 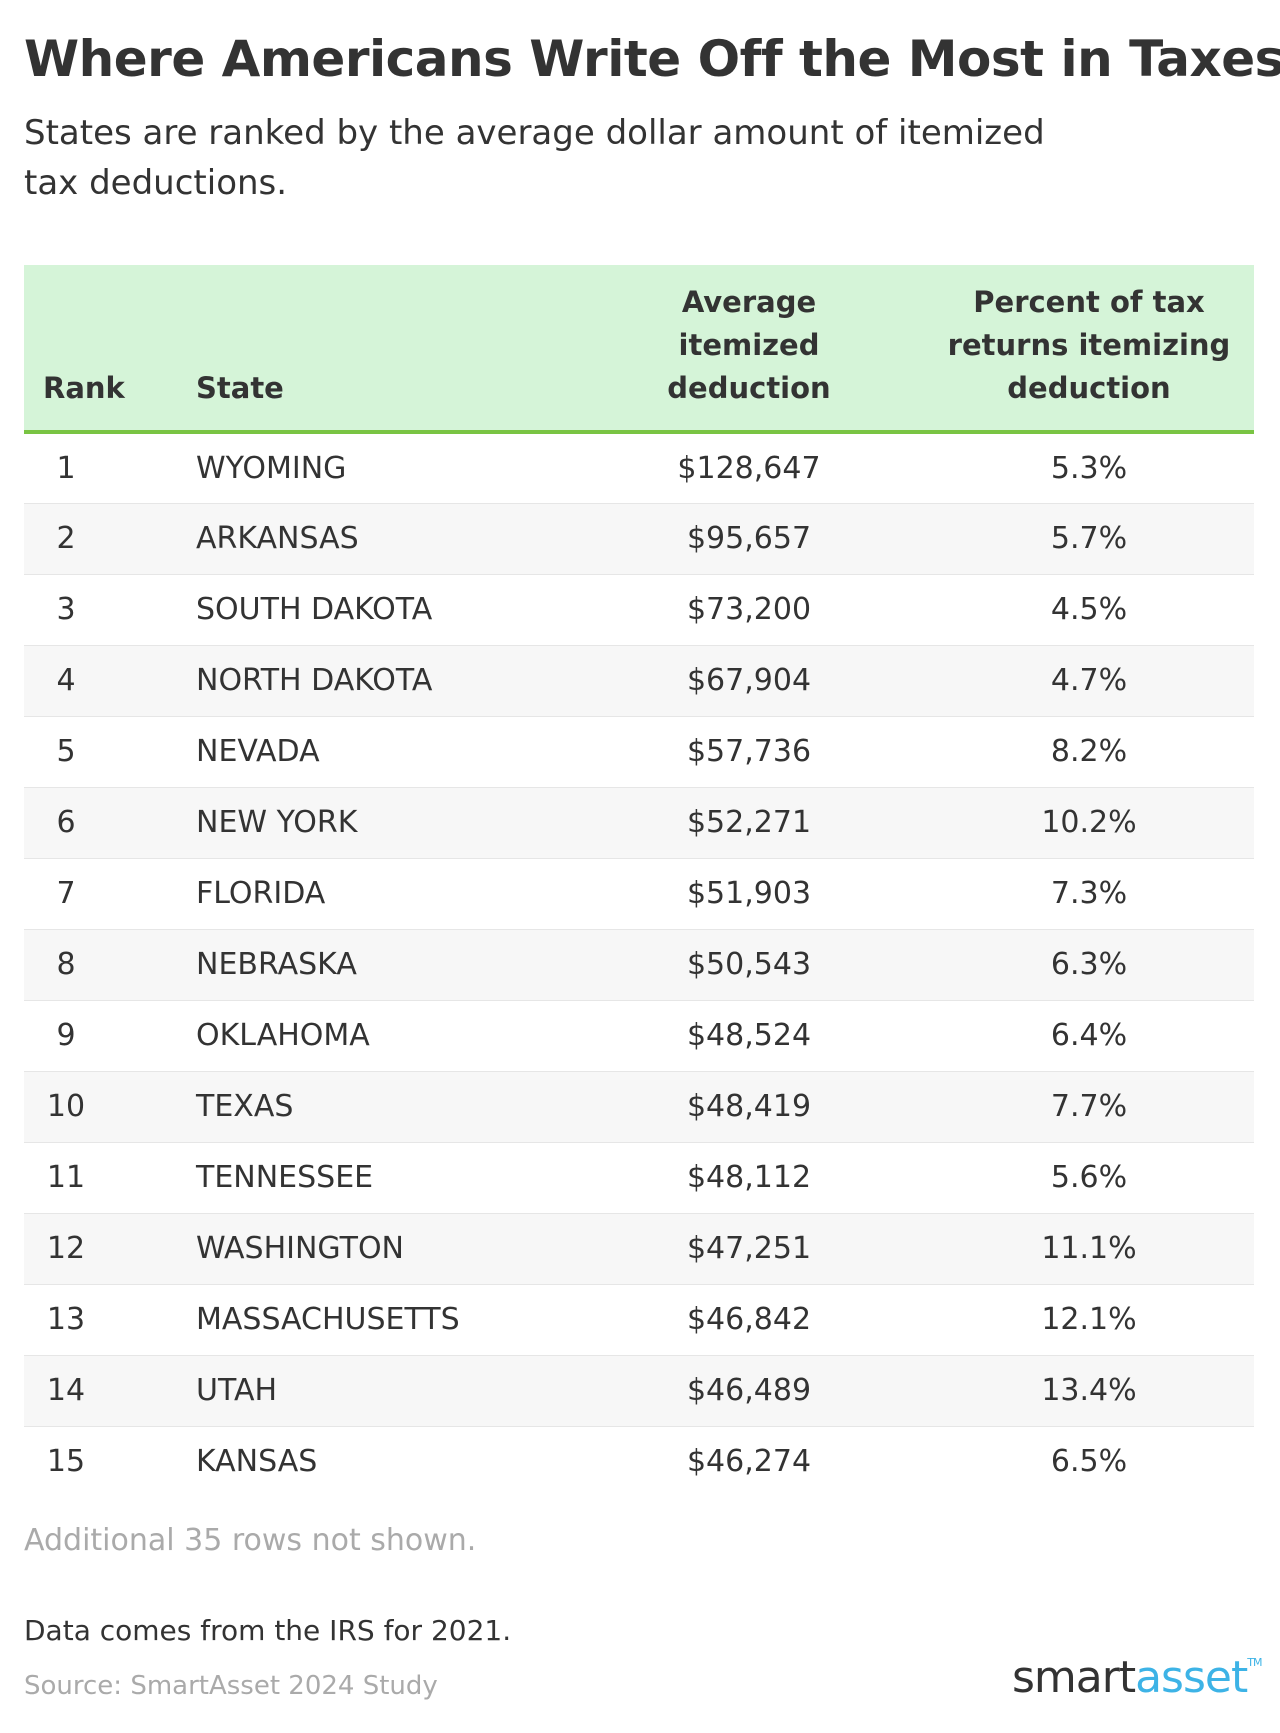 What do you see at coordinates (66, 1319) in the screenshot?
I see `cell-rank: 13` at bounding box center [66, 1319].